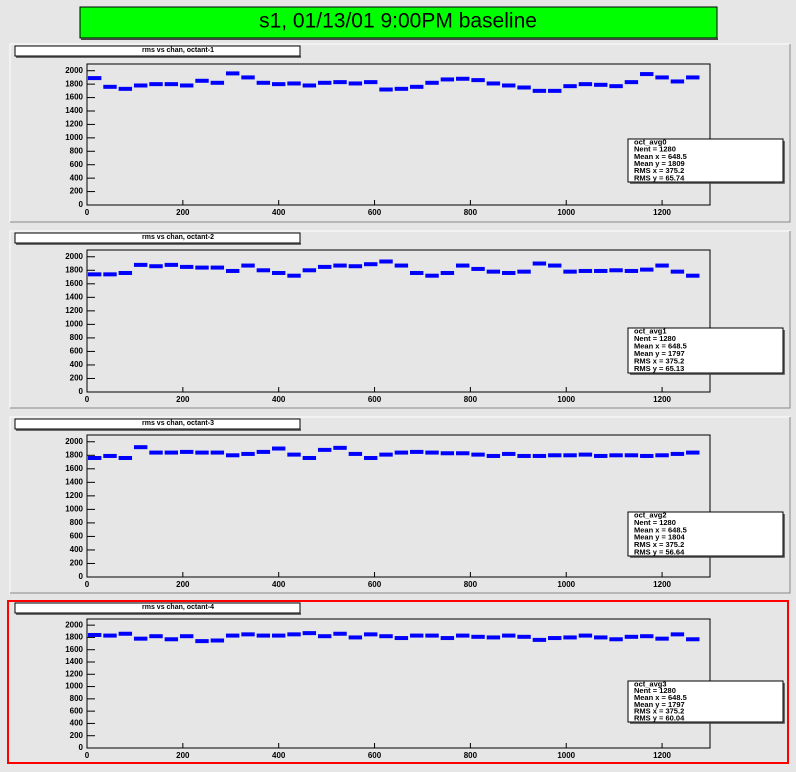  What do you see at coordinates (566, 755) in the screenshot?
I see `x-tick-label: 1000` at bounding box center [566, 755].